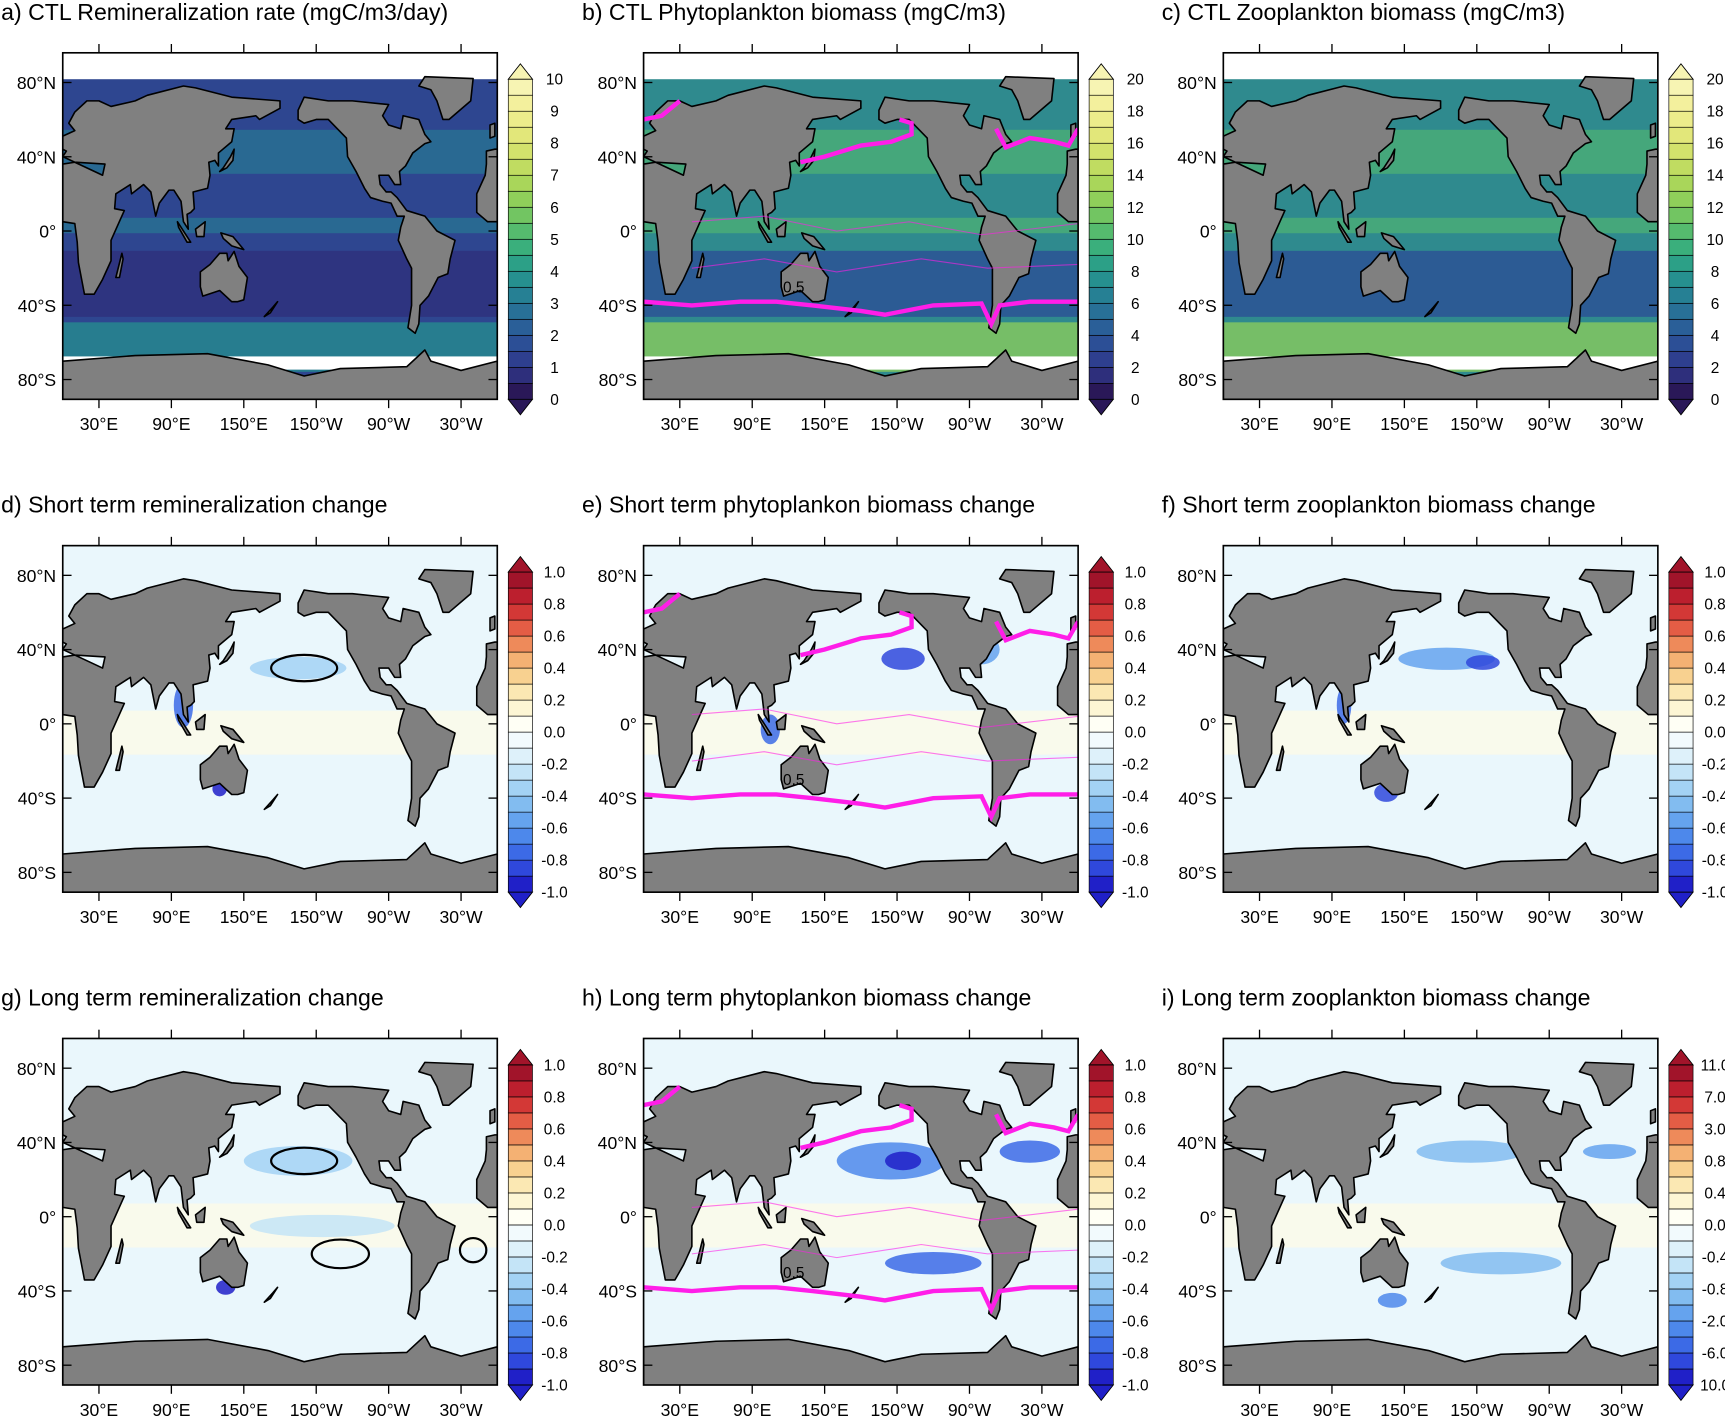 This screenshot has height=1418, width=1725. I want to click on lat-label: 80°S, so click(618, 1366).